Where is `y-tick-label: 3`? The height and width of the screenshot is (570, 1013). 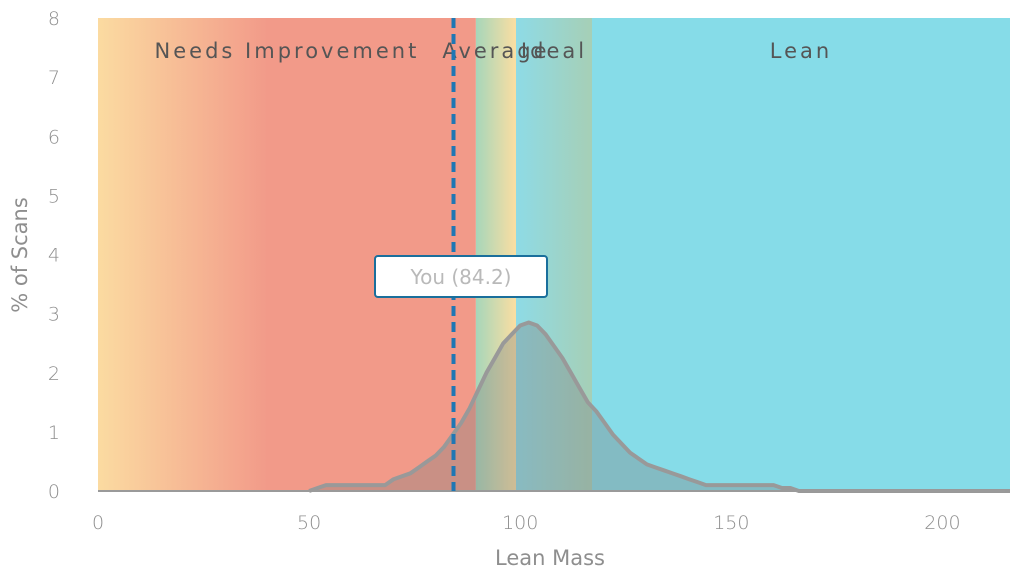 y-tick-label: 3 is located at coordinates (54, 315).